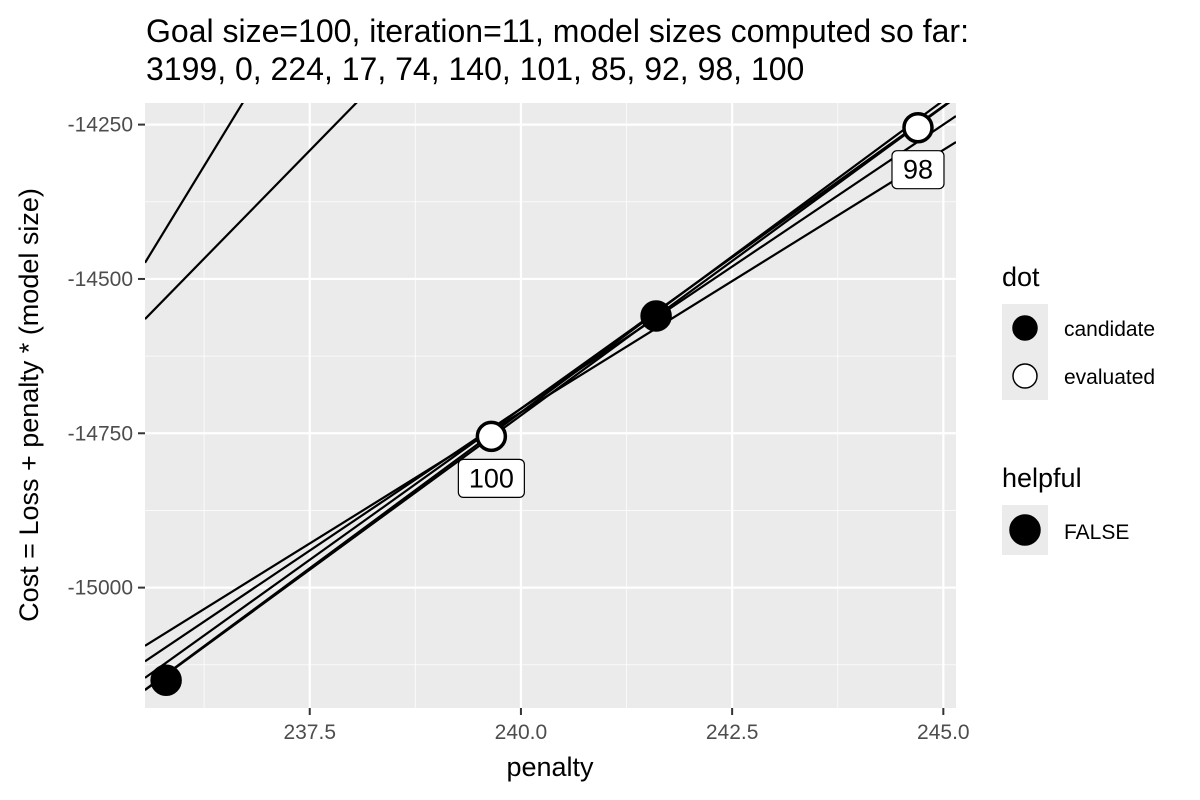 The height and width of the screenshot is (800, 1200). What do you see at coordinates (943, 732) in the screenshot?
I see `x-tick-label-3: 245.0` at bounding box center [943, 732].